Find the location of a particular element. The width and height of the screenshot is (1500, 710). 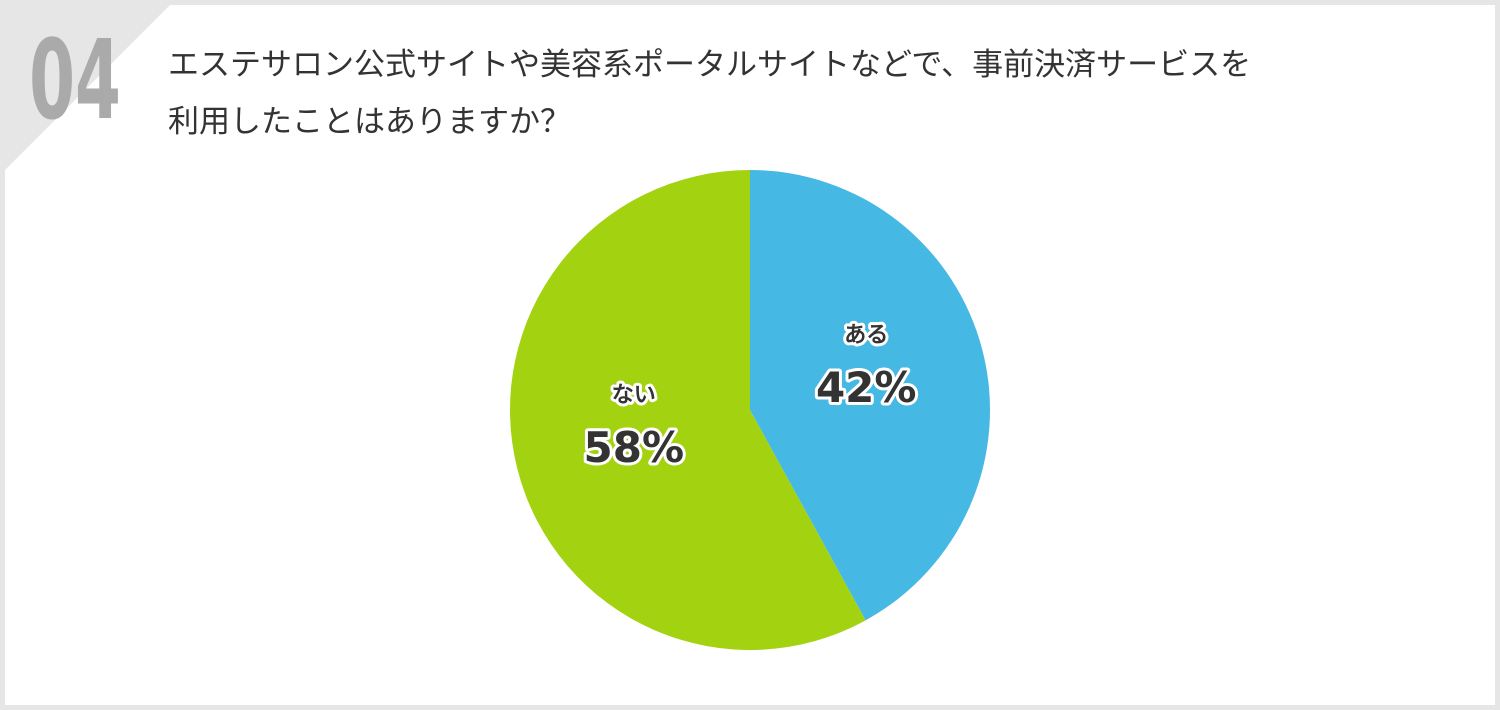

question-number: 04 is located at coordinates (75, 80).